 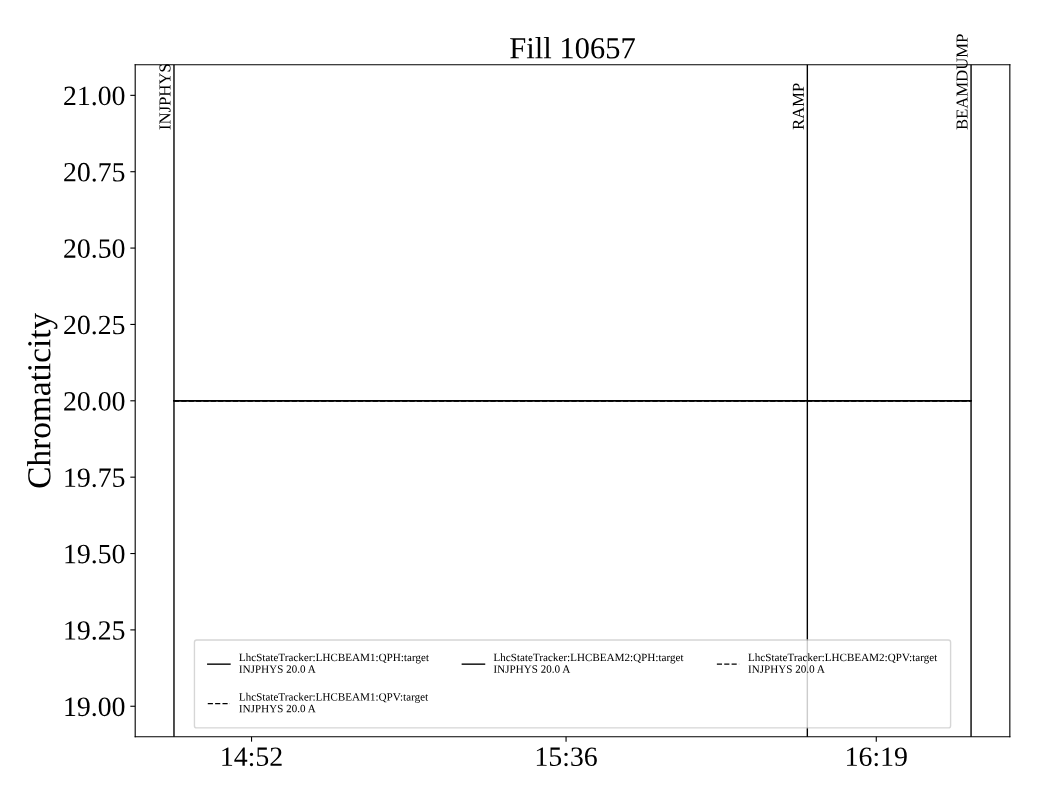 What do you see at coordinates (94, 401) in the screenshot?
I see `y-tick-label: 20.00` at bounding box center [94, 401].